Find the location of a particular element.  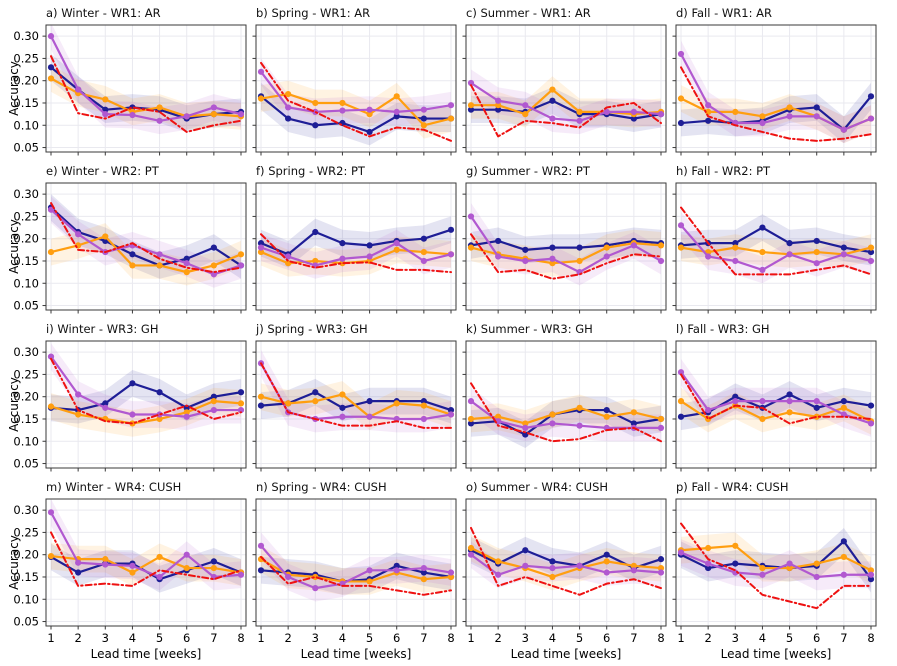

panel-h: h) Fall - WR2: PT is located at coordinates (775, 240).